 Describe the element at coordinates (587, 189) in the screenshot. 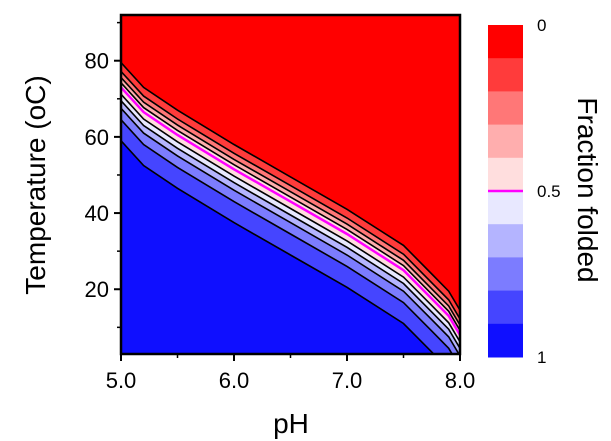

I see `colorbar-title: Fraction folded` at that location.